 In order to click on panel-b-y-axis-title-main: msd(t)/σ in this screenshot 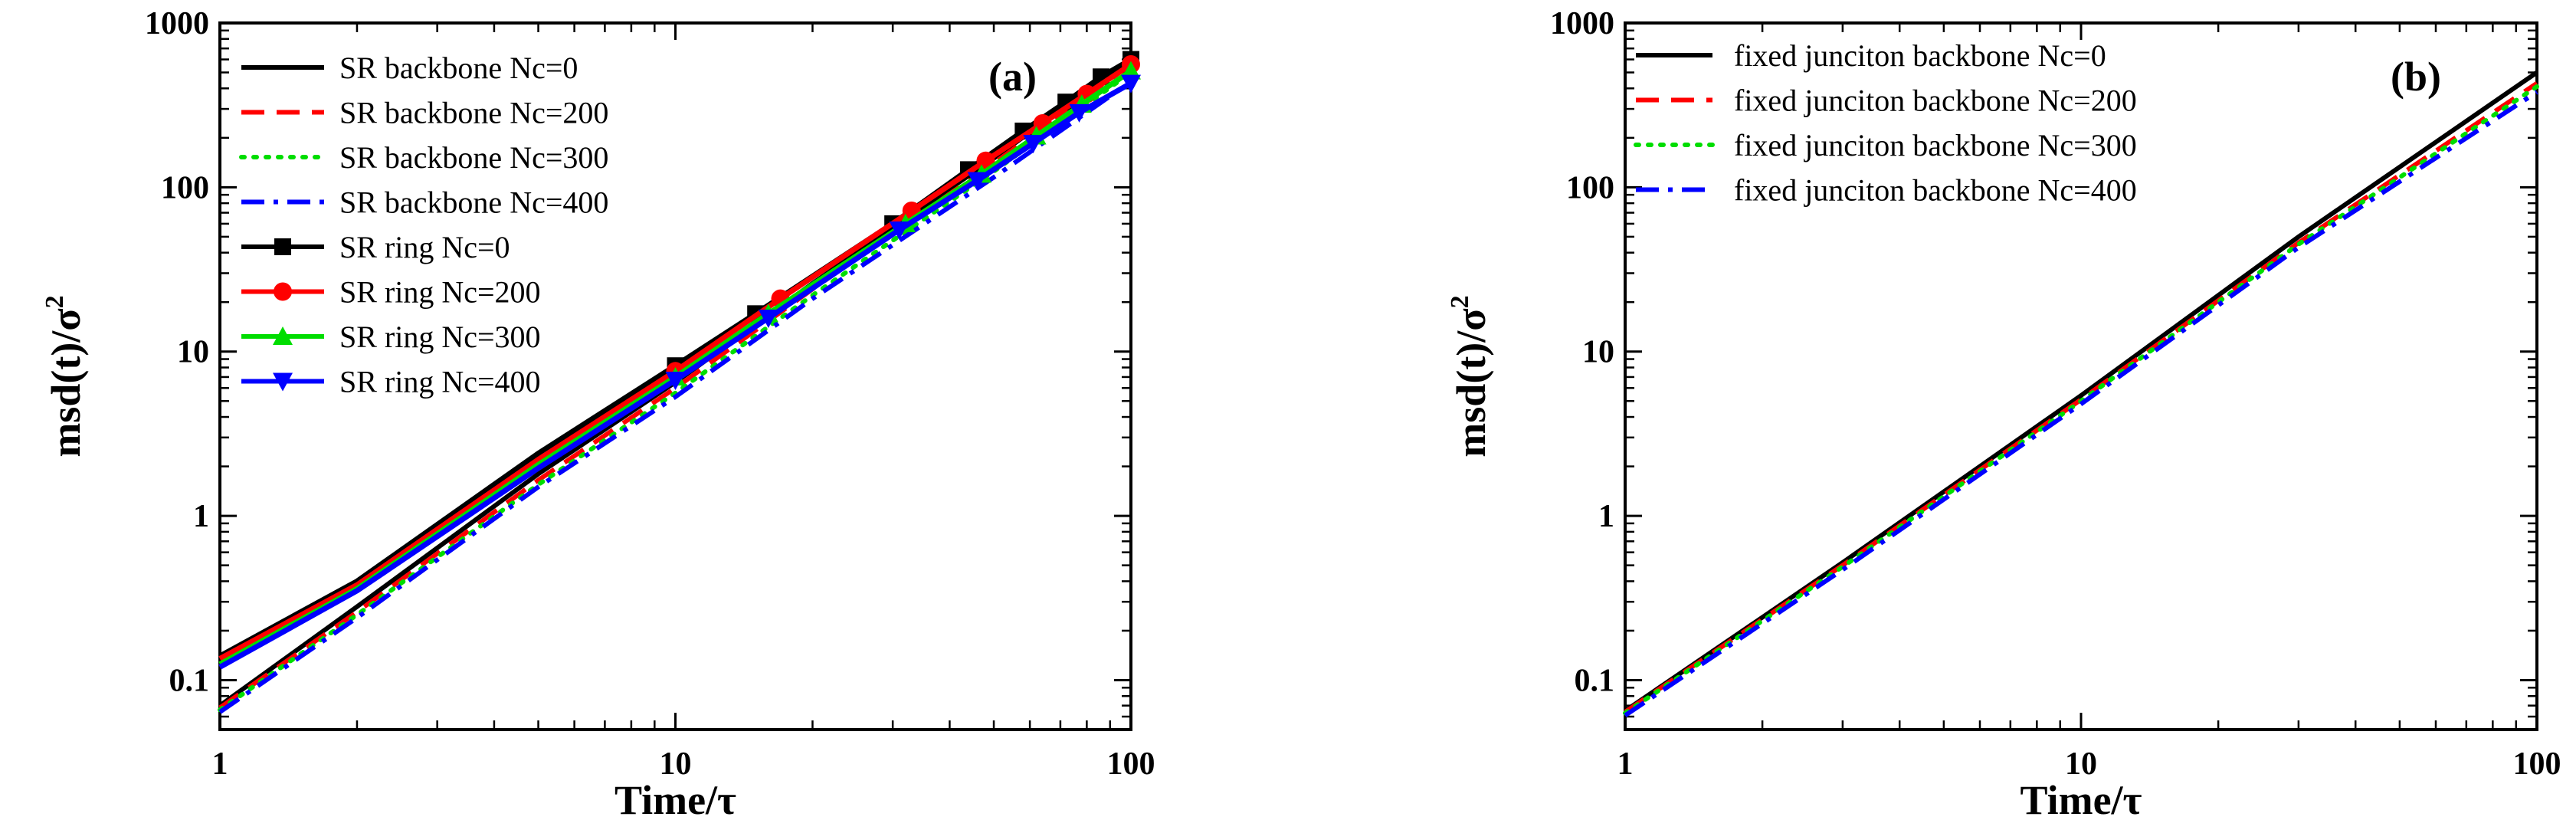, I will do `click(1471, 383)`.